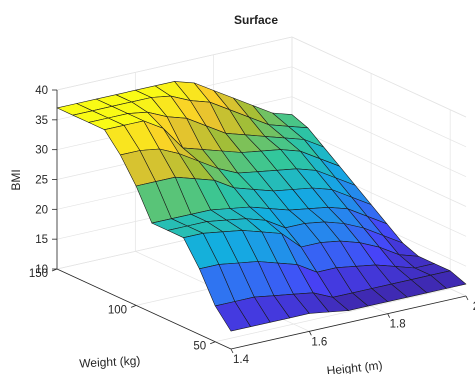 The height and width of the screenshot is (374, 475). I want to click on z-tick-label: 40, so click(41, 91).